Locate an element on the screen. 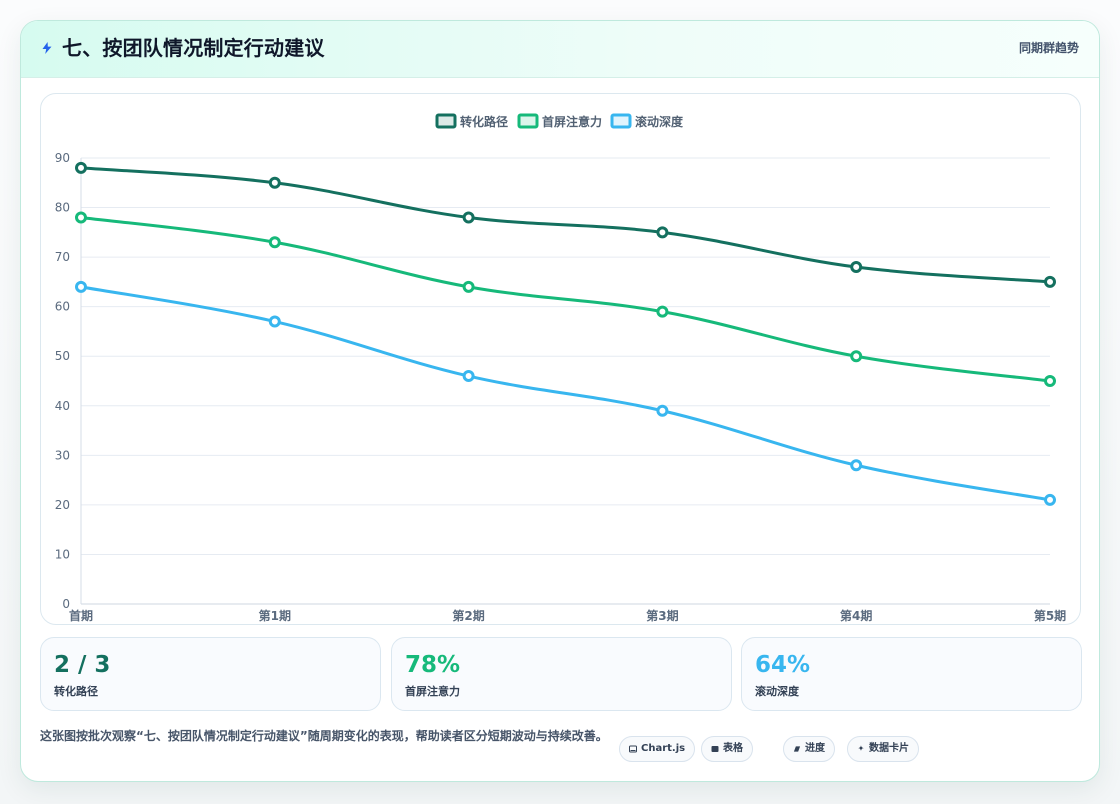 This screenshot has height=804, width=1120. tag-progress: 进度 is located at coordinates (809, 749).